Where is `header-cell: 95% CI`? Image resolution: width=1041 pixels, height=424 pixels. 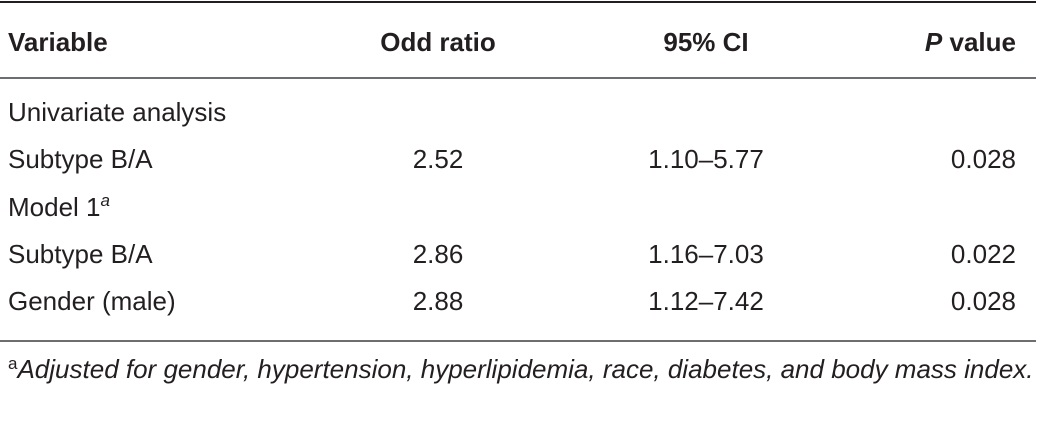 header-cell: 95% CI is located at coordinates (706, 42).